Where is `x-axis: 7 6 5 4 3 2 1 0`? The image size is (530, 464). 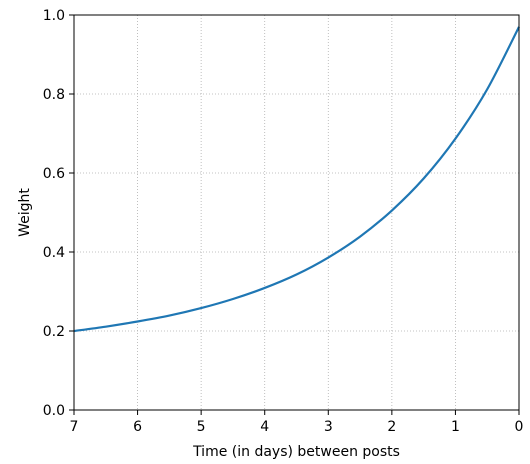 x-axis: 7 6 5 4 3 2 1 0 is located at coordinates (297, 422).